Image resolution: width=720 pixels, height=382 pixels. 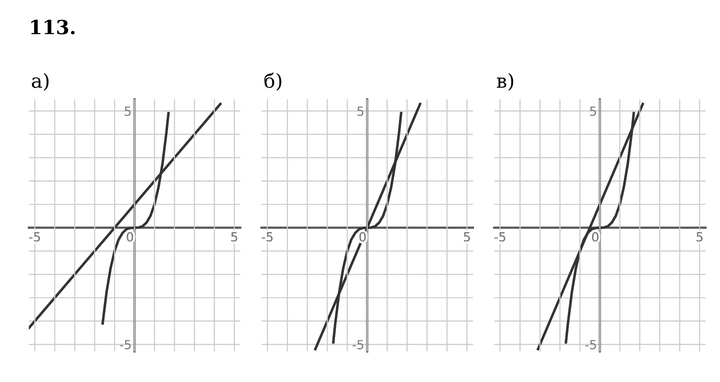 I want to click on text: 113., so click(x=53, y=27).